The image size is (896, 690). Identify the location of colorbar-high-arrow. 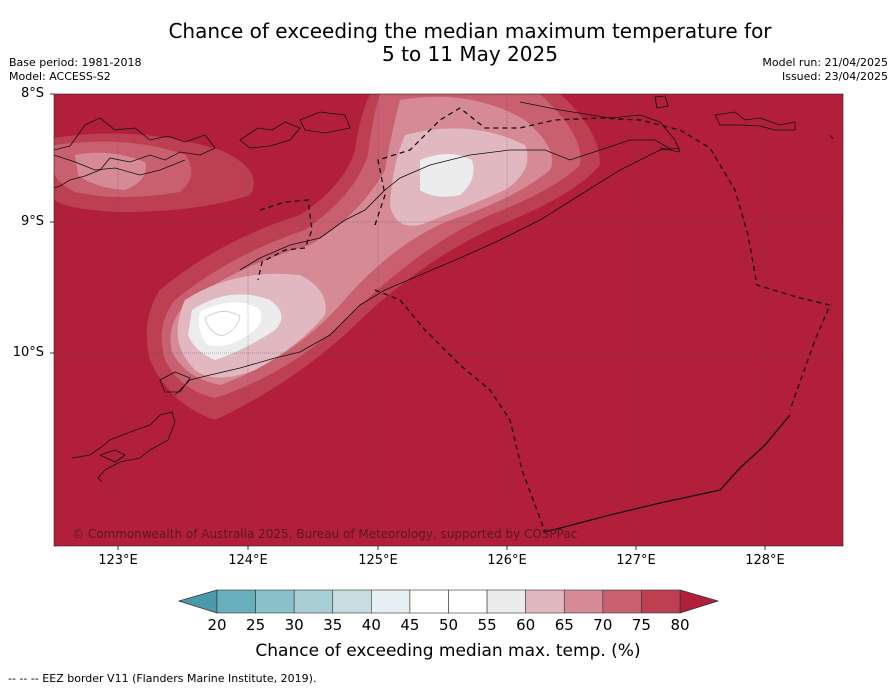
(699, 601).